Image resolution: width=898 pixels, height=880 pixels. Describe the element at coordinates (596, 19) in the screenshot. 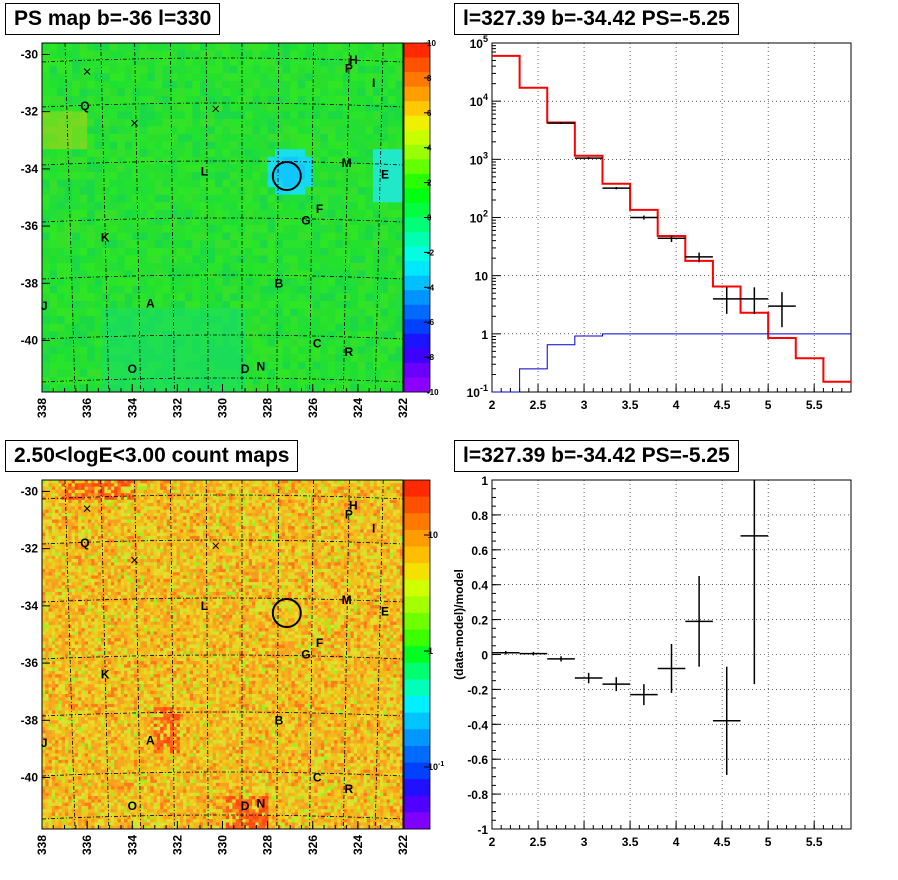

I see `spectrum-title: l=327.39 b=-34.42 PS=-5.25` at that location.